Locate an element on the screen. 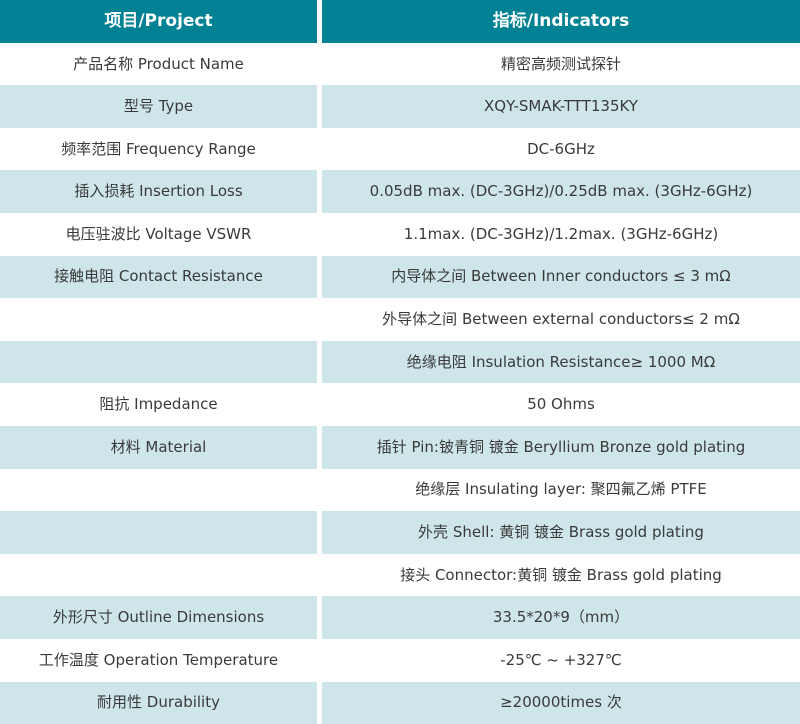 The image size is (800, 724). indicator-cell: 1.1max. (DC-3GHz)/1.2max. (3GHz-6GHz) is located at coordinates (561, 234).